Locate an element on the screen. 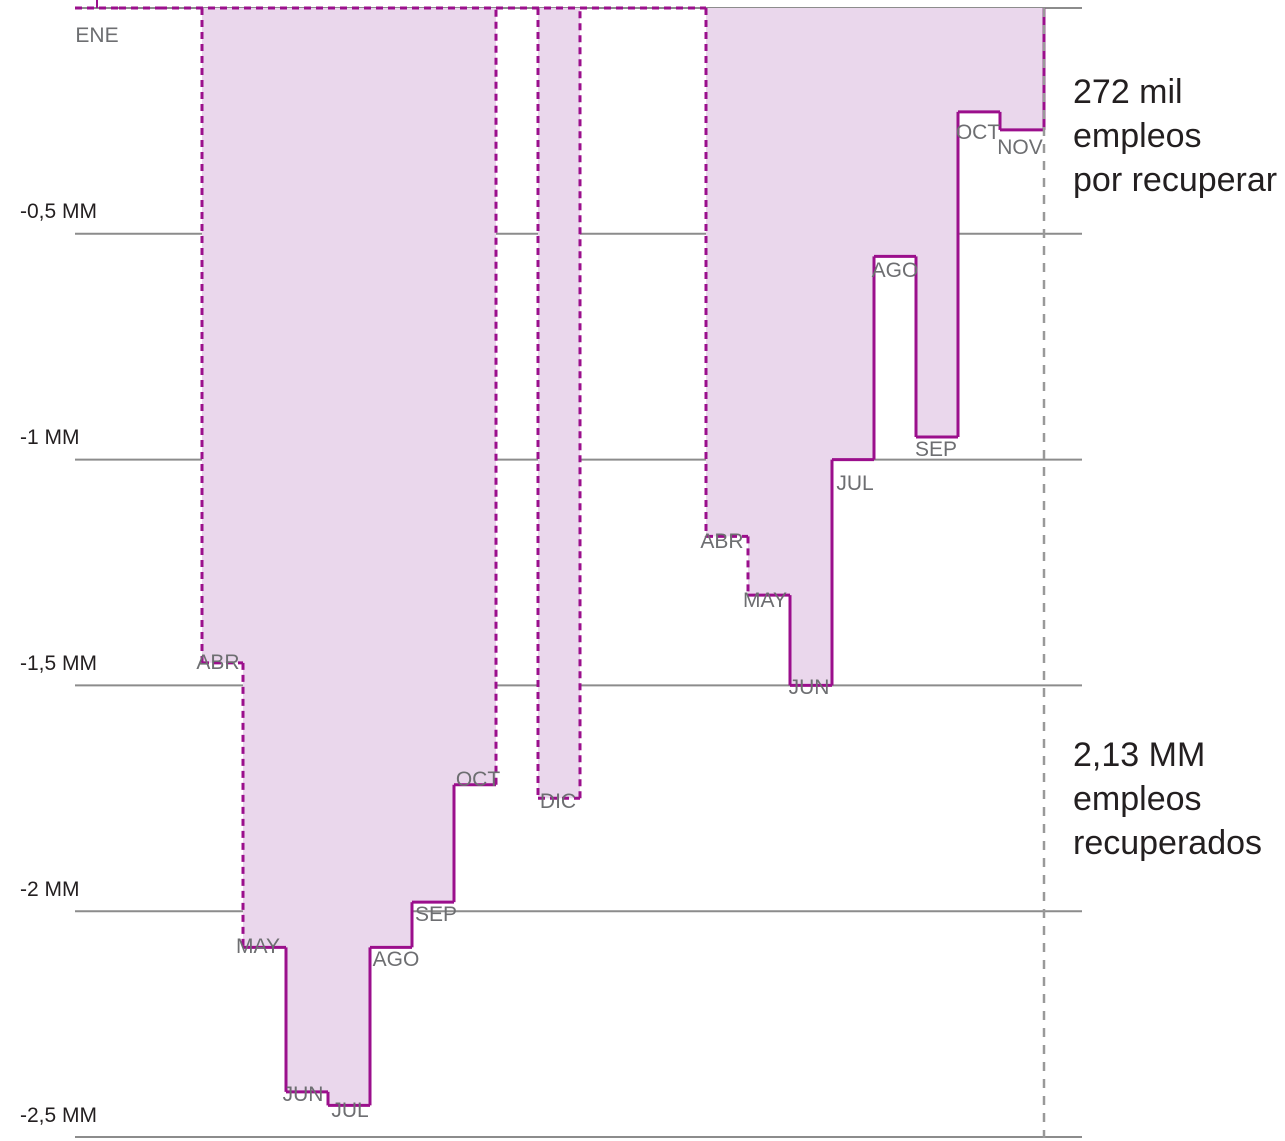 This screenshot has height=1141, width=1285. month-label: NOV is located at coordinates (1020, 147).